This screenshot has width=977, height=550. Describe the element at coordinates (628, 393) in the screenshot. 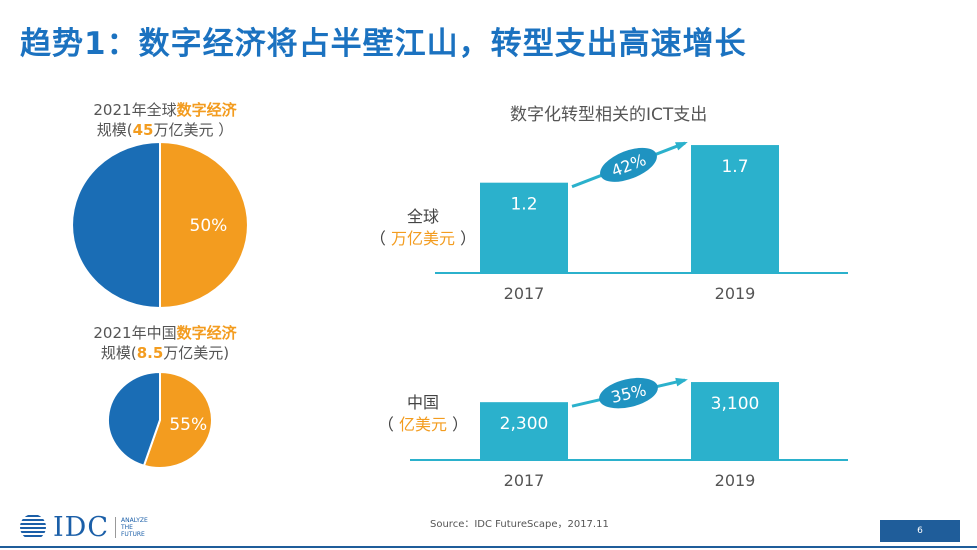

I see `china-growth-badge` at that location.